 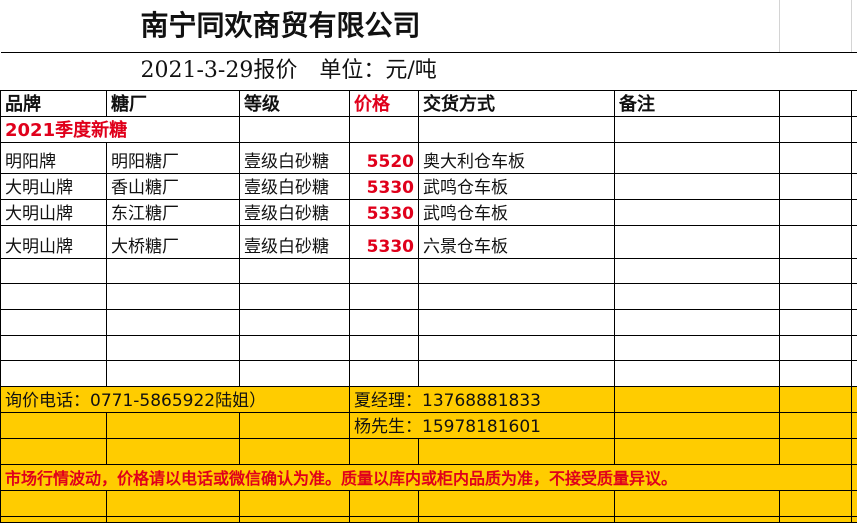 What do you see at coordinates (697, 103) in the screenshot?
I see `header-remark: 备注` at bounding box center [697, 103].